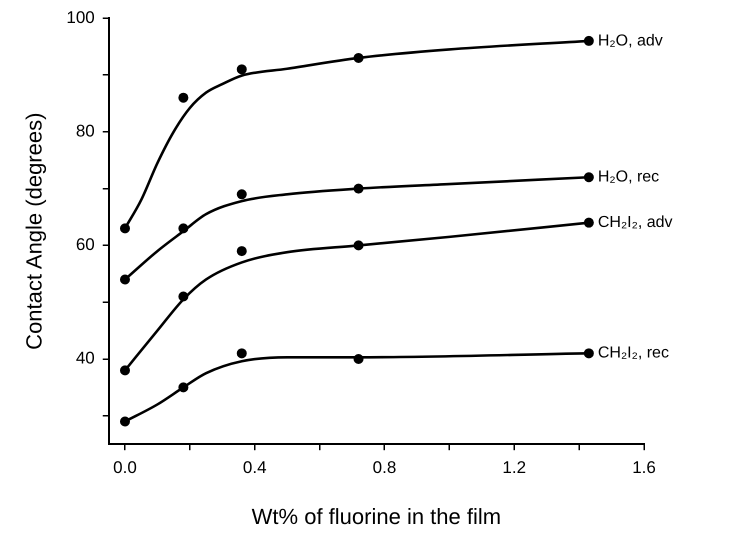 This screenshot has width=756, height=545. I want to click on series-label: H₂O, rec, so click(629, 177).